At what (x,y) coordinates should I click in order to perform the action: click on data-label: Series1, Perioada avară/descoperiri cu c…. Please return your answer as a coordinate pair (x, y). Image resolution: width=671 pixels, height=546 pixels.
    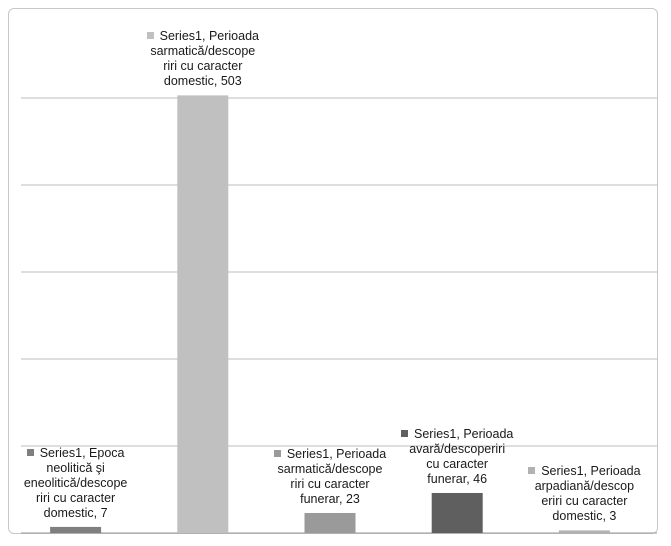
    Looking at the image, I should click on (457, 457).